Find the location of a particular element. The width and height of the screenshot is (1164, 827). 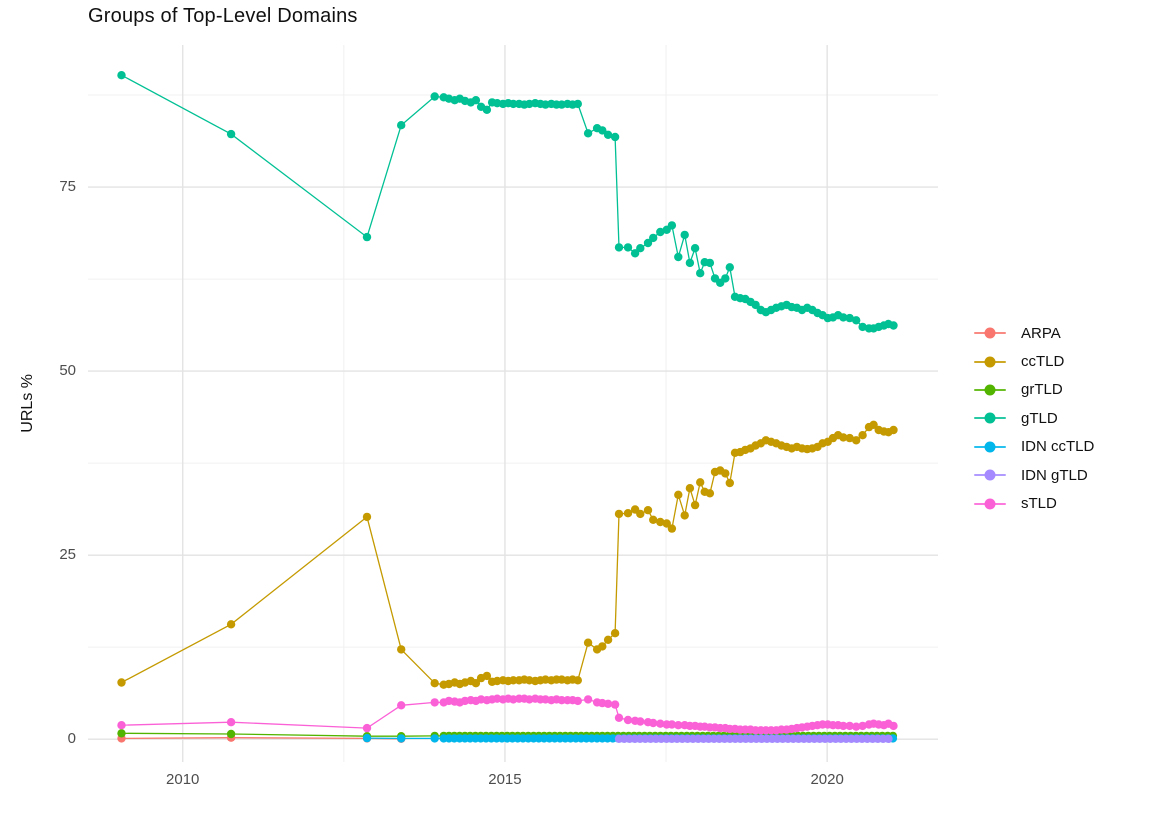

x-tick-label-2020: 2020 is located at coordinates (827, 779).